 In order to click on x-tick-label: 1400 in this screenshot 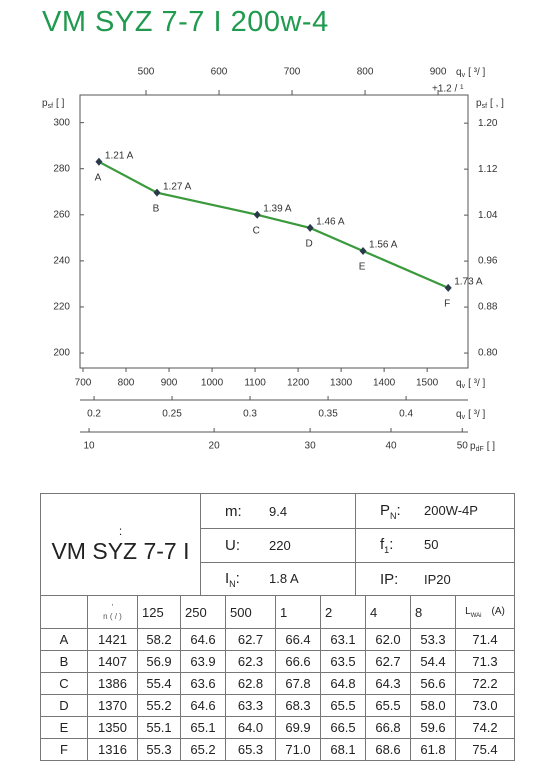, I will do `click(384, 383)`.